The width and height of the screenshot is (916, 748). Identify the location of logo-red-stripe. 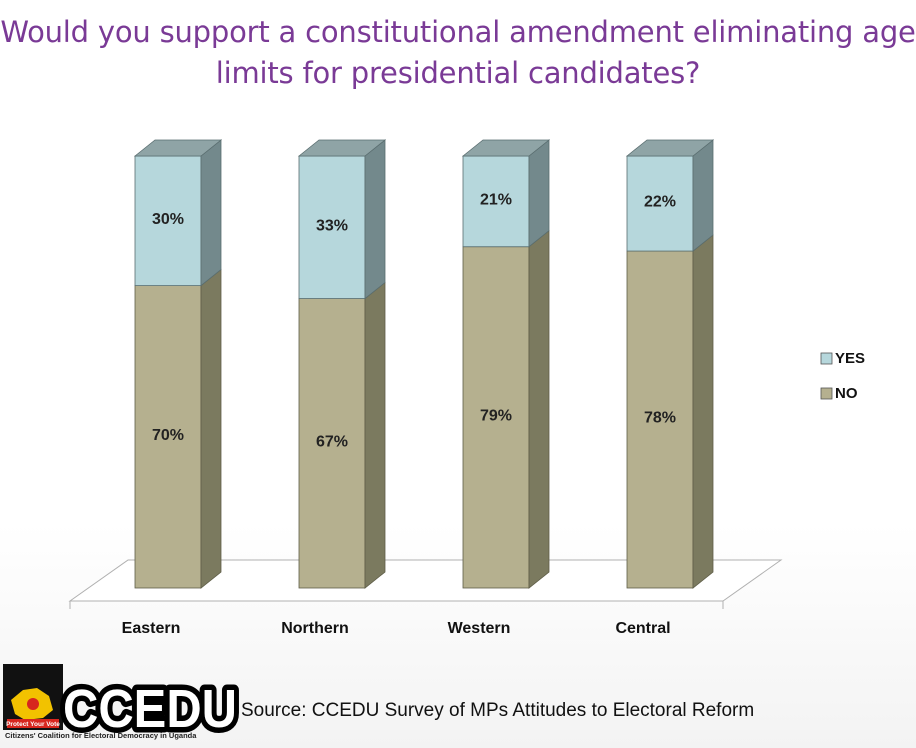
(33, 723).